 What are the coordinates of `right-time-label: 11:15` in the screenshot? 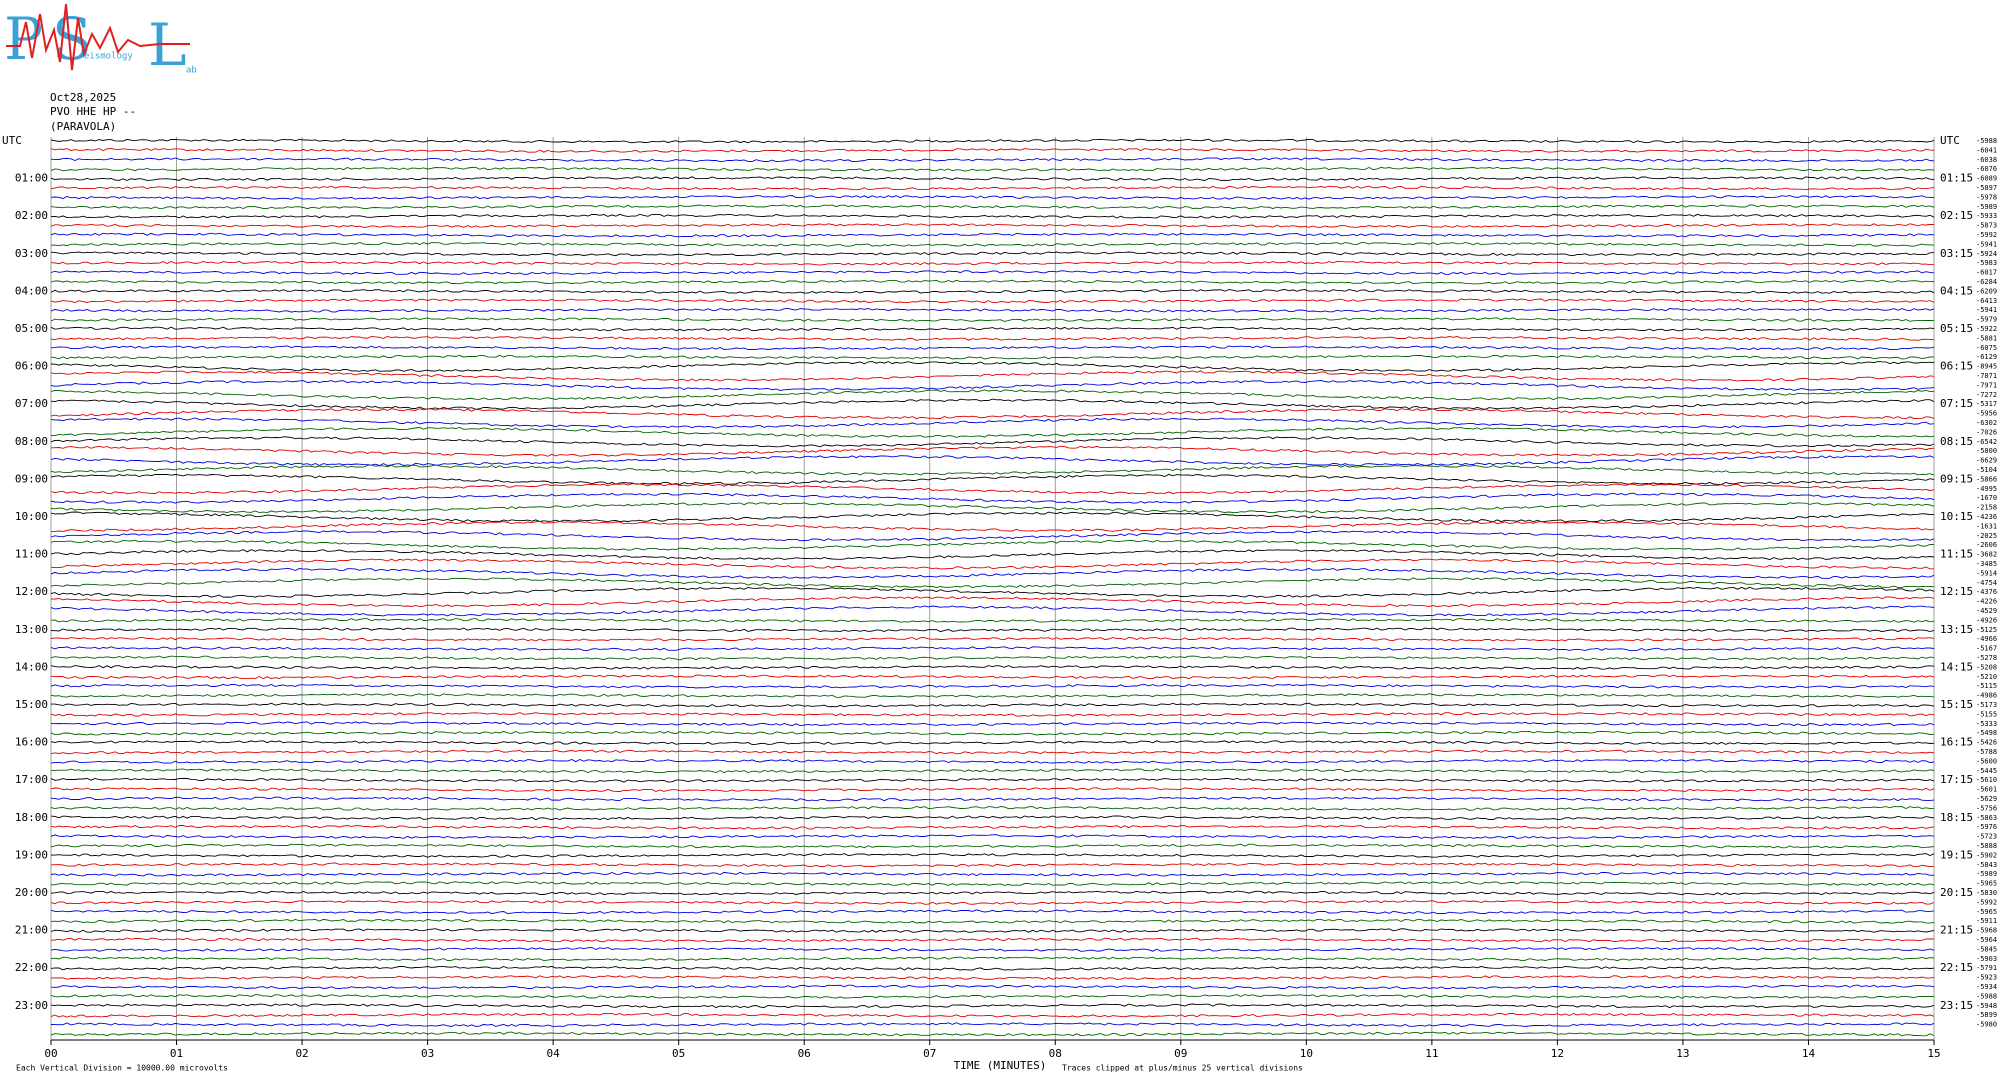 It's located at (1956, 554).